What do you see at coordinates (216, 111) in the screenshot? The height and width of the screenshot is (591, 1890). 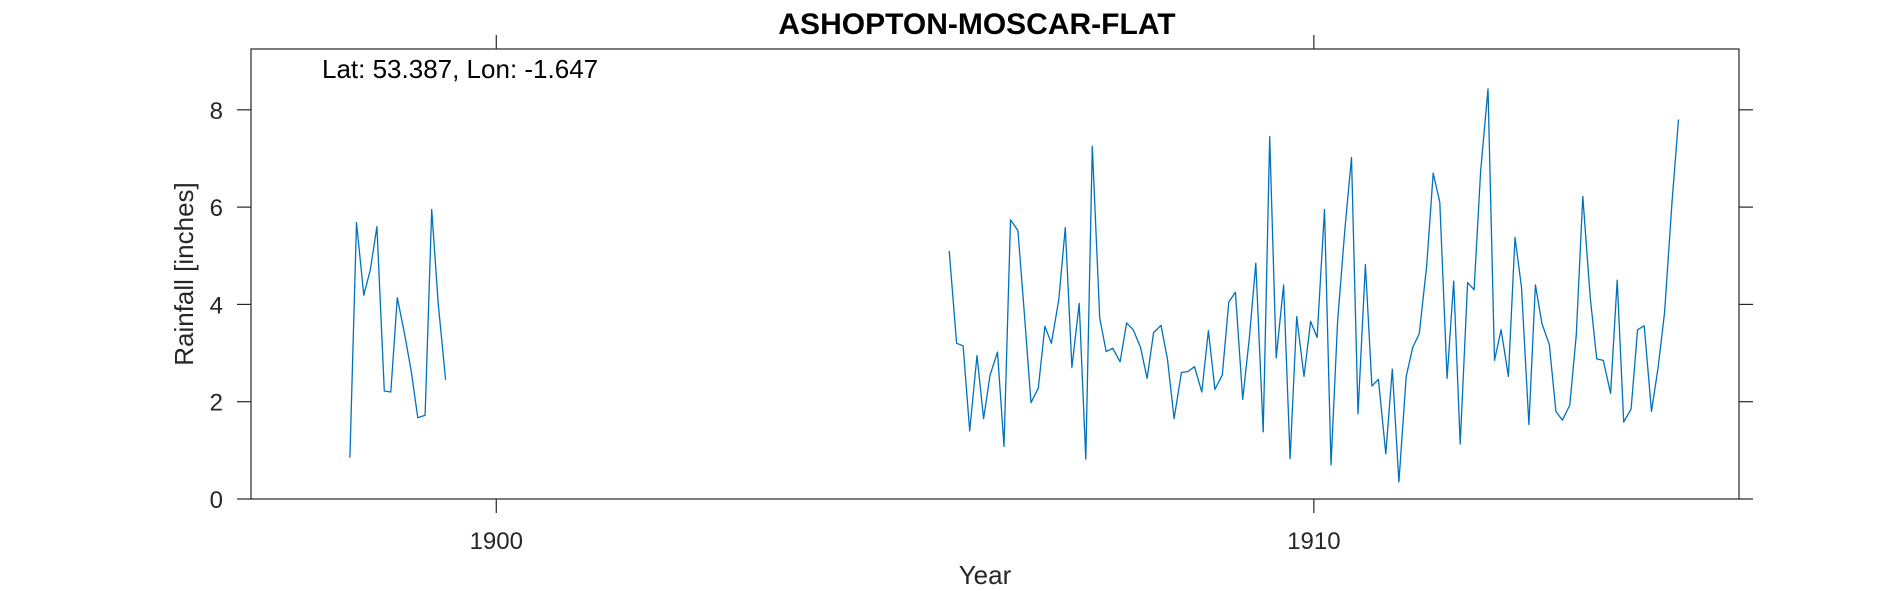 I see `y-tick-label: 8` at bounding box center [216, 111].